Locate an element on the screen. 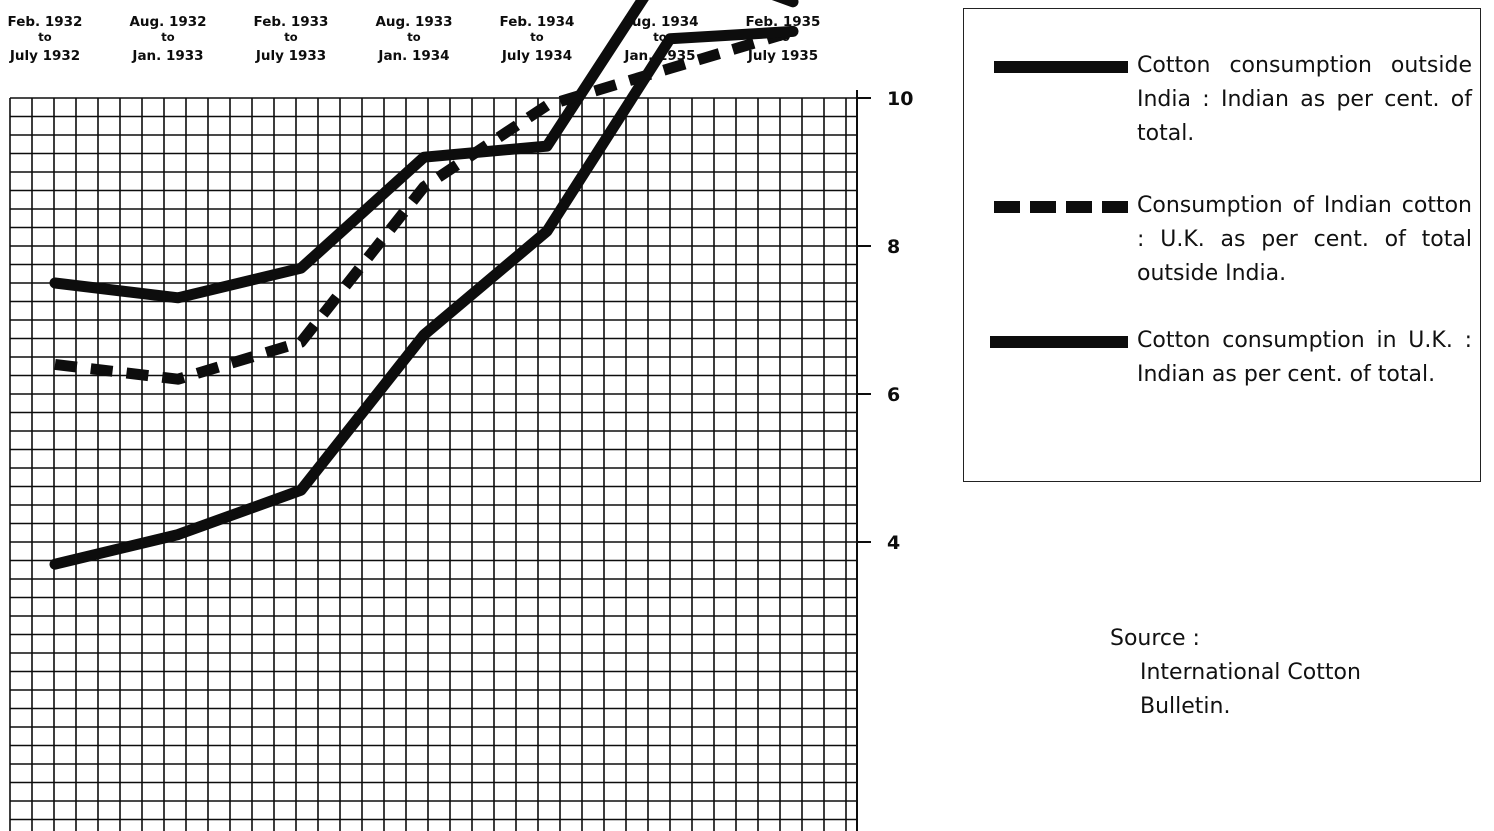 The height and width of the screenshot is (831, 1494). x-tick-label: Aug. 1933 is located at coordinates (413, 22).